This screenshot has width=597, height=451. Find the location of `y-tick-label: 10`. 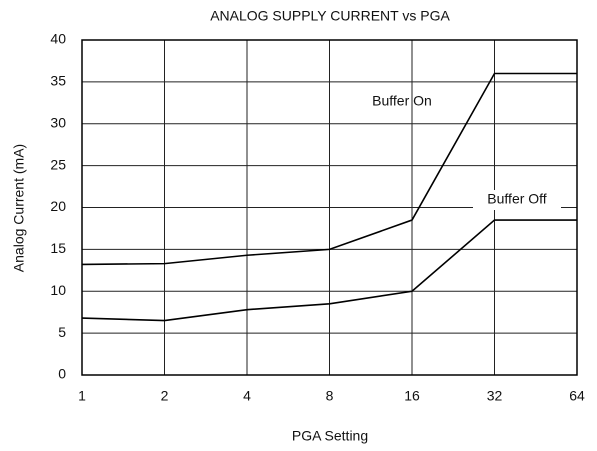

y-tick-label: 10 is located at coordinates (58, 290).